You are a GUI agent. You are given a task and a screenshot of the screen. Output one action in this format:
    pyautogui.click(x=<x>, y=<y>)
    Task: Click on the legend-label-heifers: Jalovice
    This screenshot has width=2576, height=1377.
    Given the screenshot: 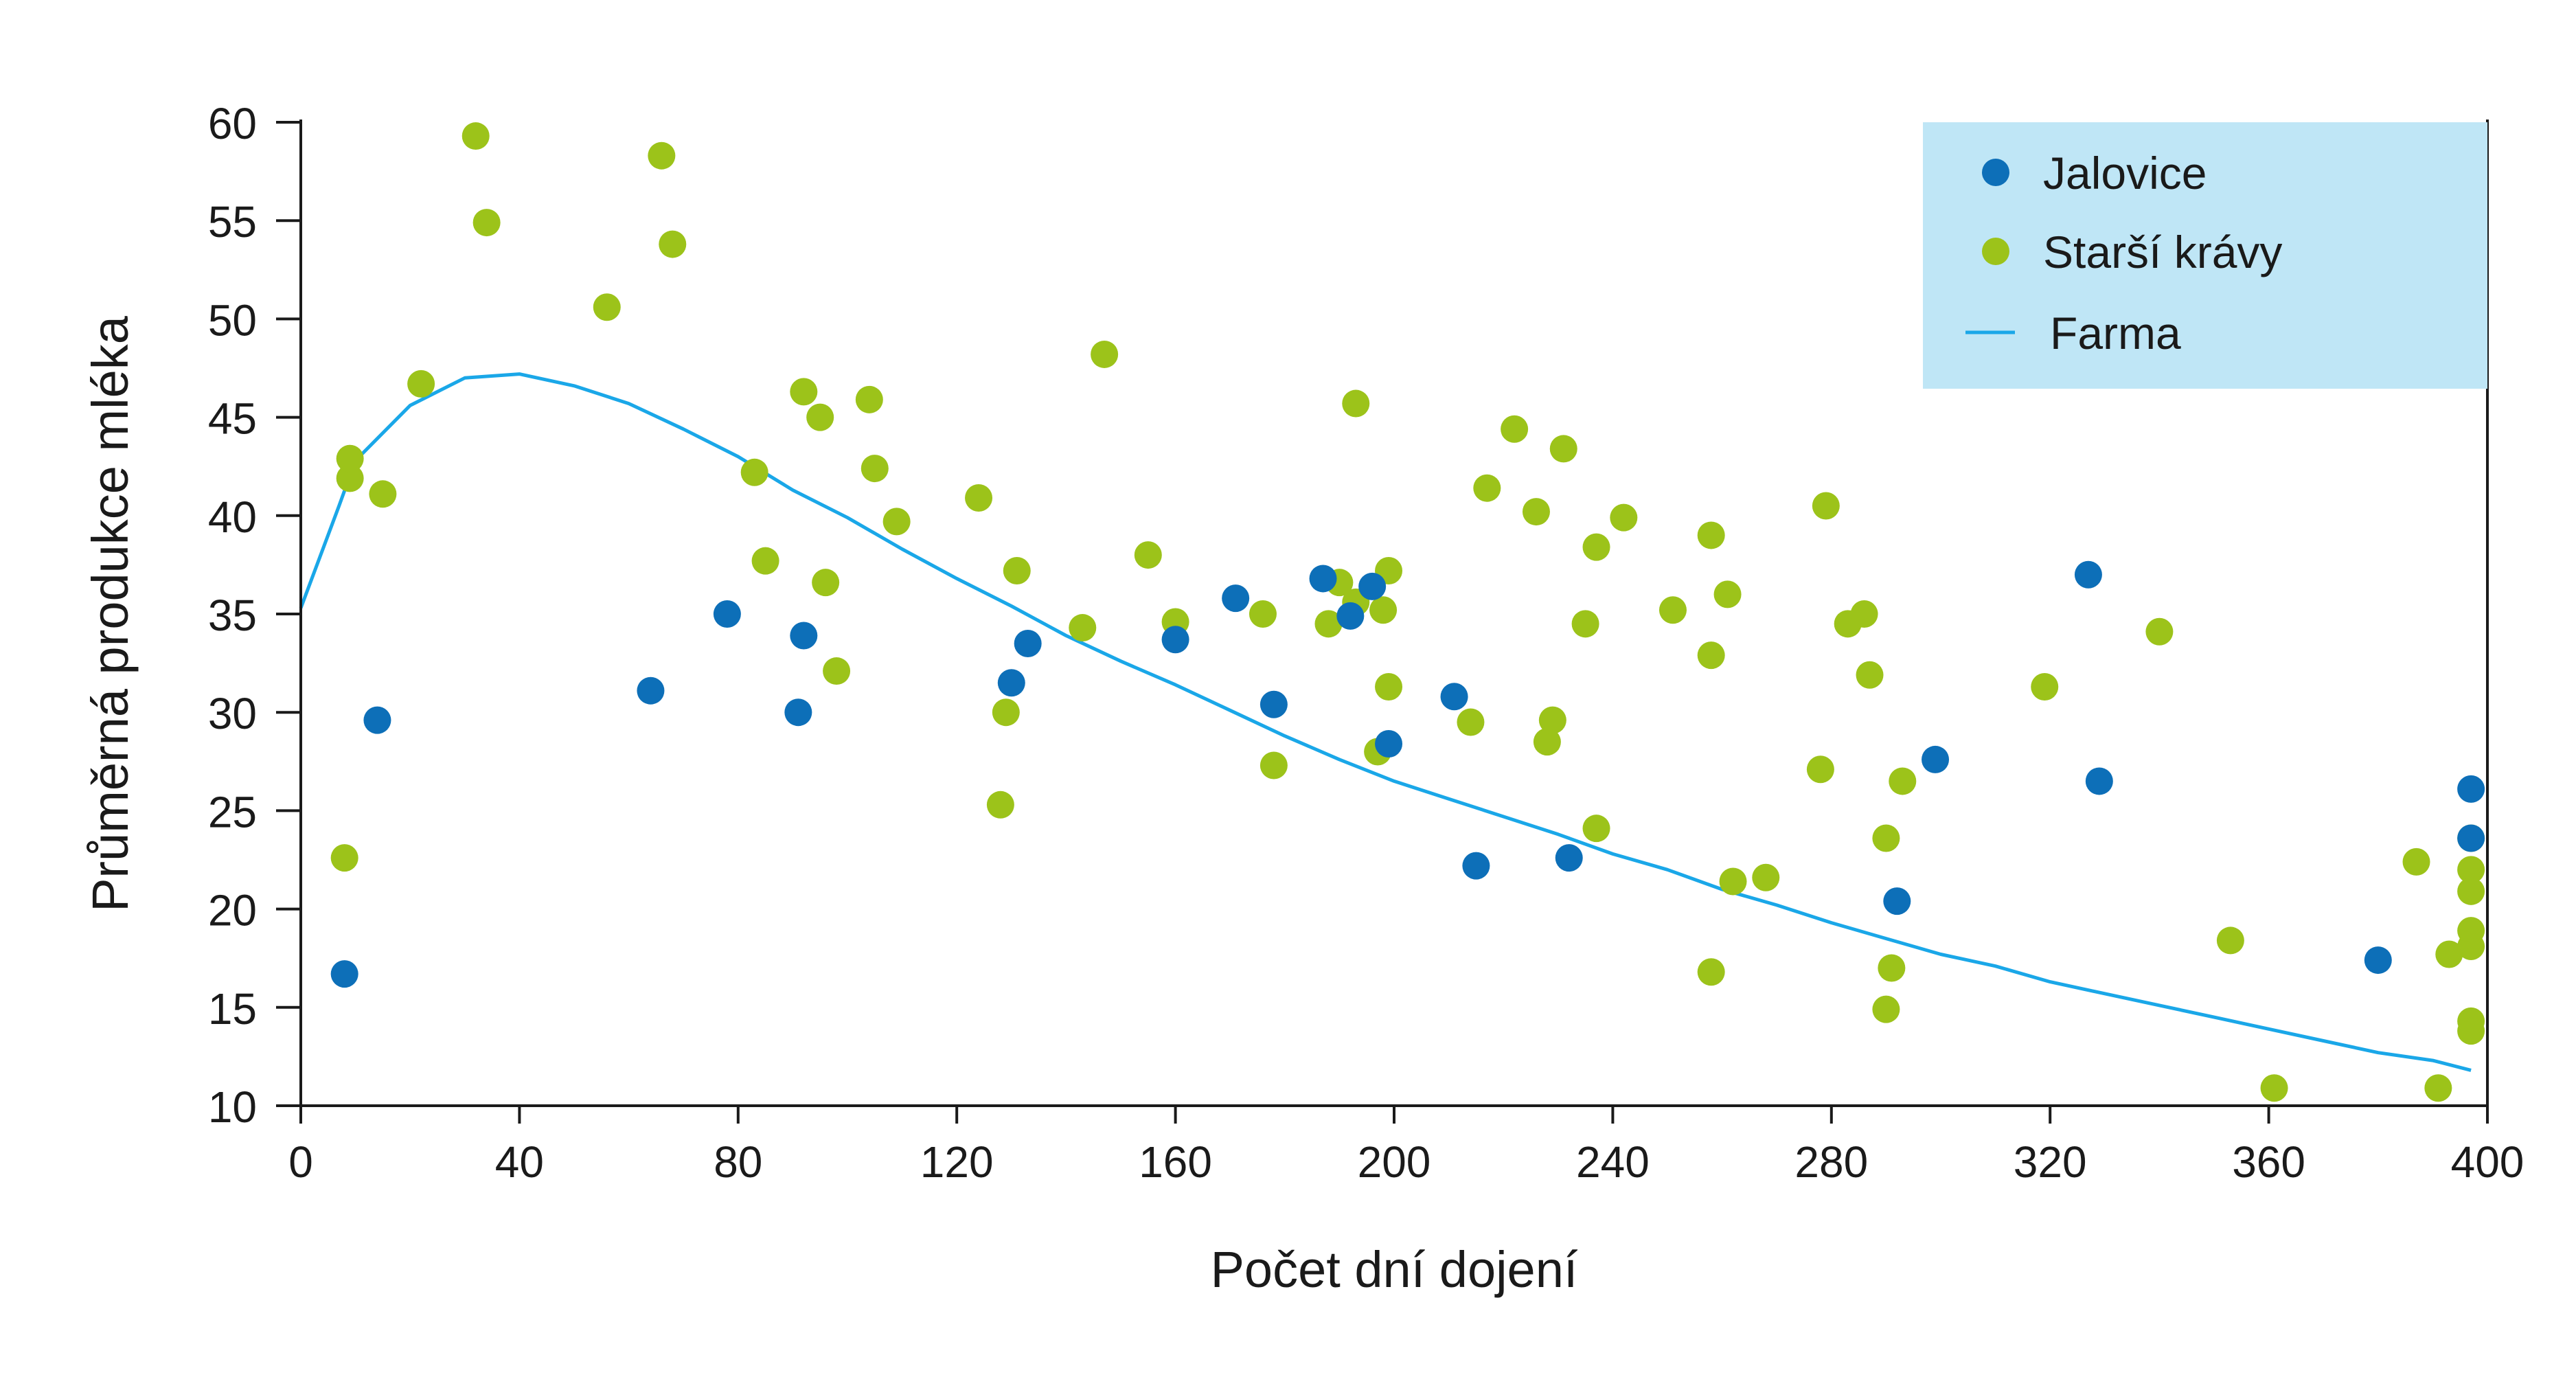 What is the action you would take?
    pyautogui.click(x=2125, y=173)
    